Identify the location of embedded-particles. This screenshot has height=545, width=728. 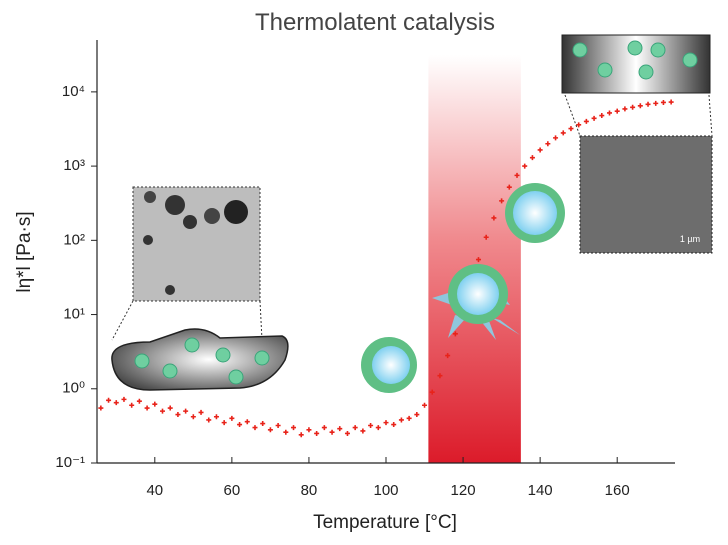
(202, 361).